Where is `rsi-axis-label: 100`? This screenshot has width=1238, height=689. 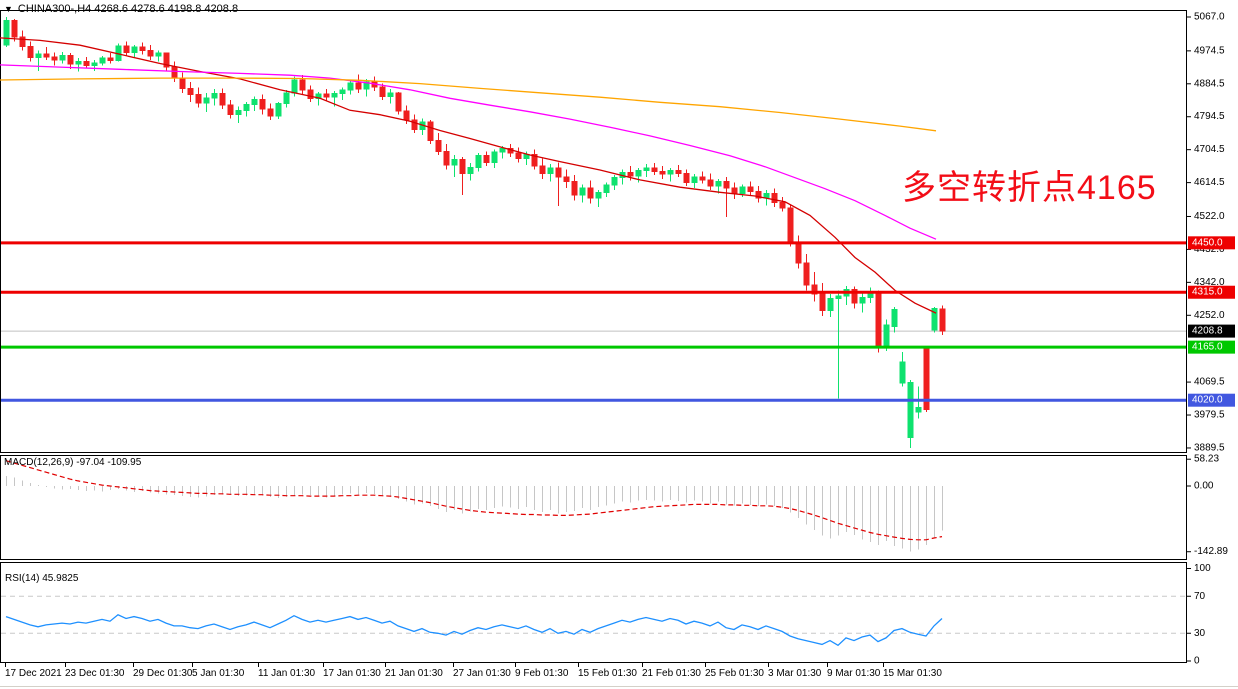
rsi-axis-label: 100 is located at coordinates (1202, 568).